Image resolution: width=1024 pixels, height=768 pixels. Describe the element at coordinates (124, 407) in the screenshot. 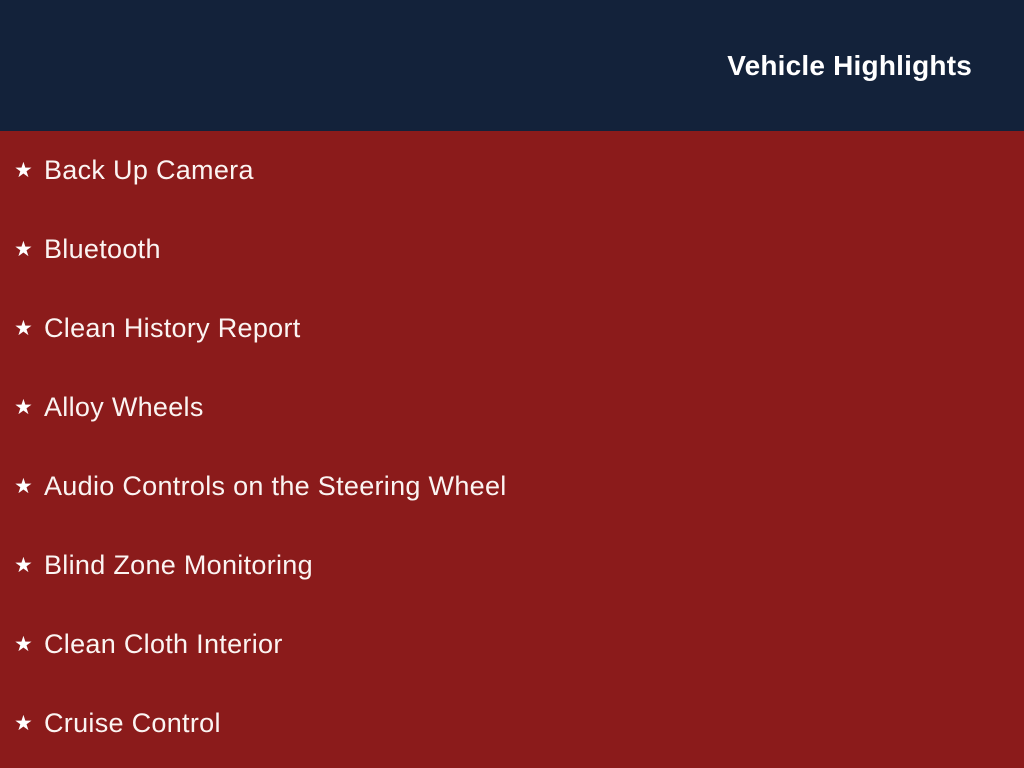

I see `feature-label: Alloy Wheels` at that location.